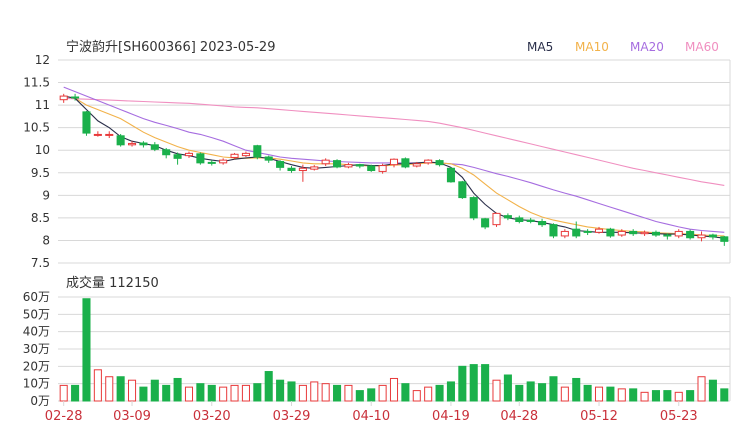  I want to click on volume-y-axis: 60万 50万 40万 30万 20万 10万 0万, so click(36, 349).